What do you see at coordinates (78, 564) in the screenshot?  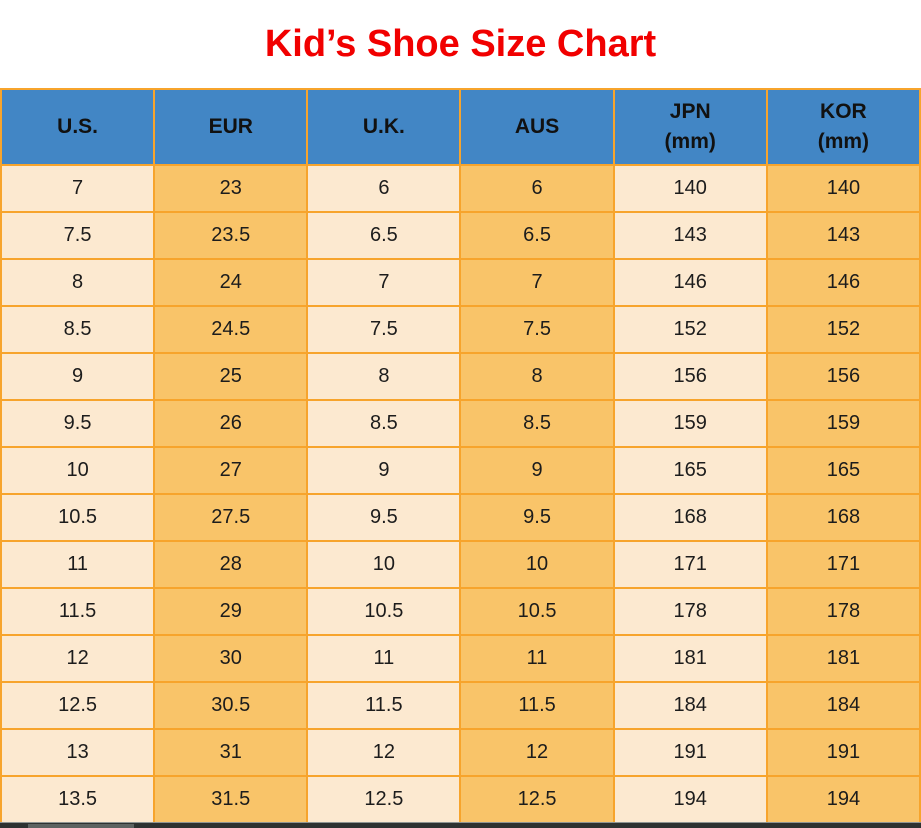 I see `size-cell-us: 11` at bounding box center [78, 564].